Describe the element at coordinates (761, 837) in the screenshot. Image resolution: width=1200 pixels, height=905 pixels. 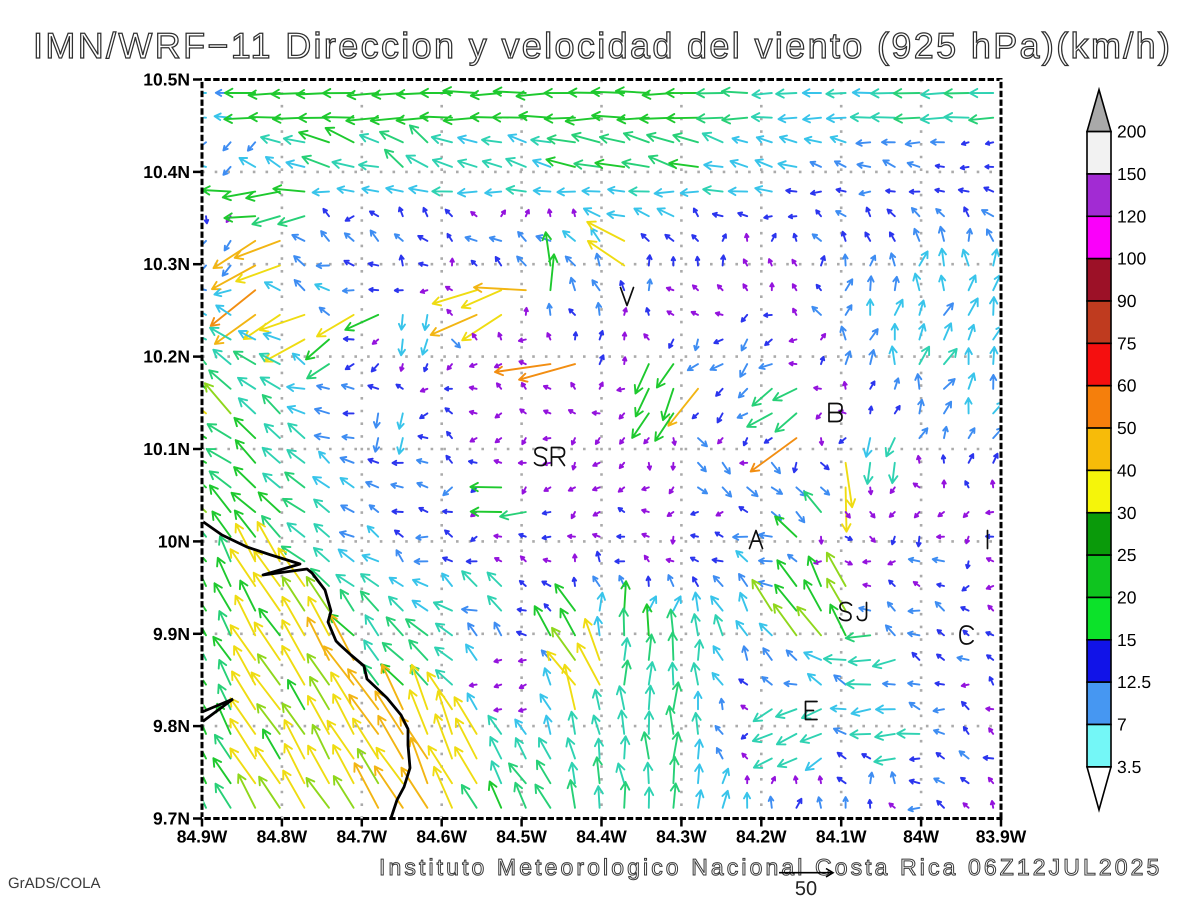
I see `svg-text: 84.2W` at that location.